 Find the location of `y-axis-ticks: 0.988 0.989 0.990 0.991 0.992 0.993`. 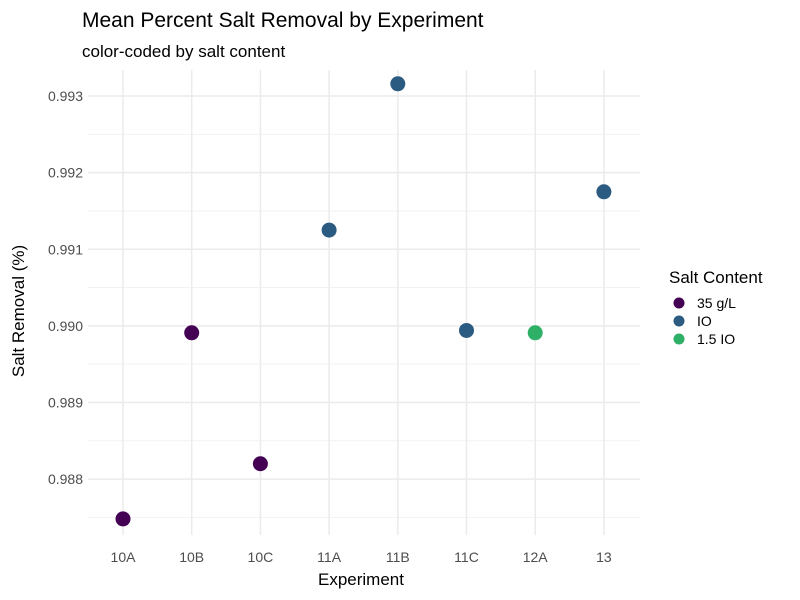

y-axis-ticks: 0.988 0.989 0.990 0.991 0.992 0.993 is located at coordinates (65, 287).